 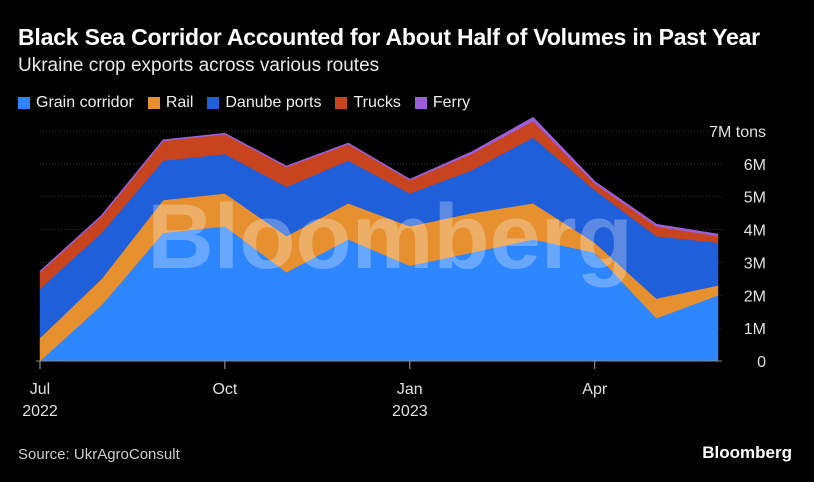 What do you see at coordinates (755, 263) in the screenshot?
I see `y-tick-label: 3M` at bounding box center [755, 263].